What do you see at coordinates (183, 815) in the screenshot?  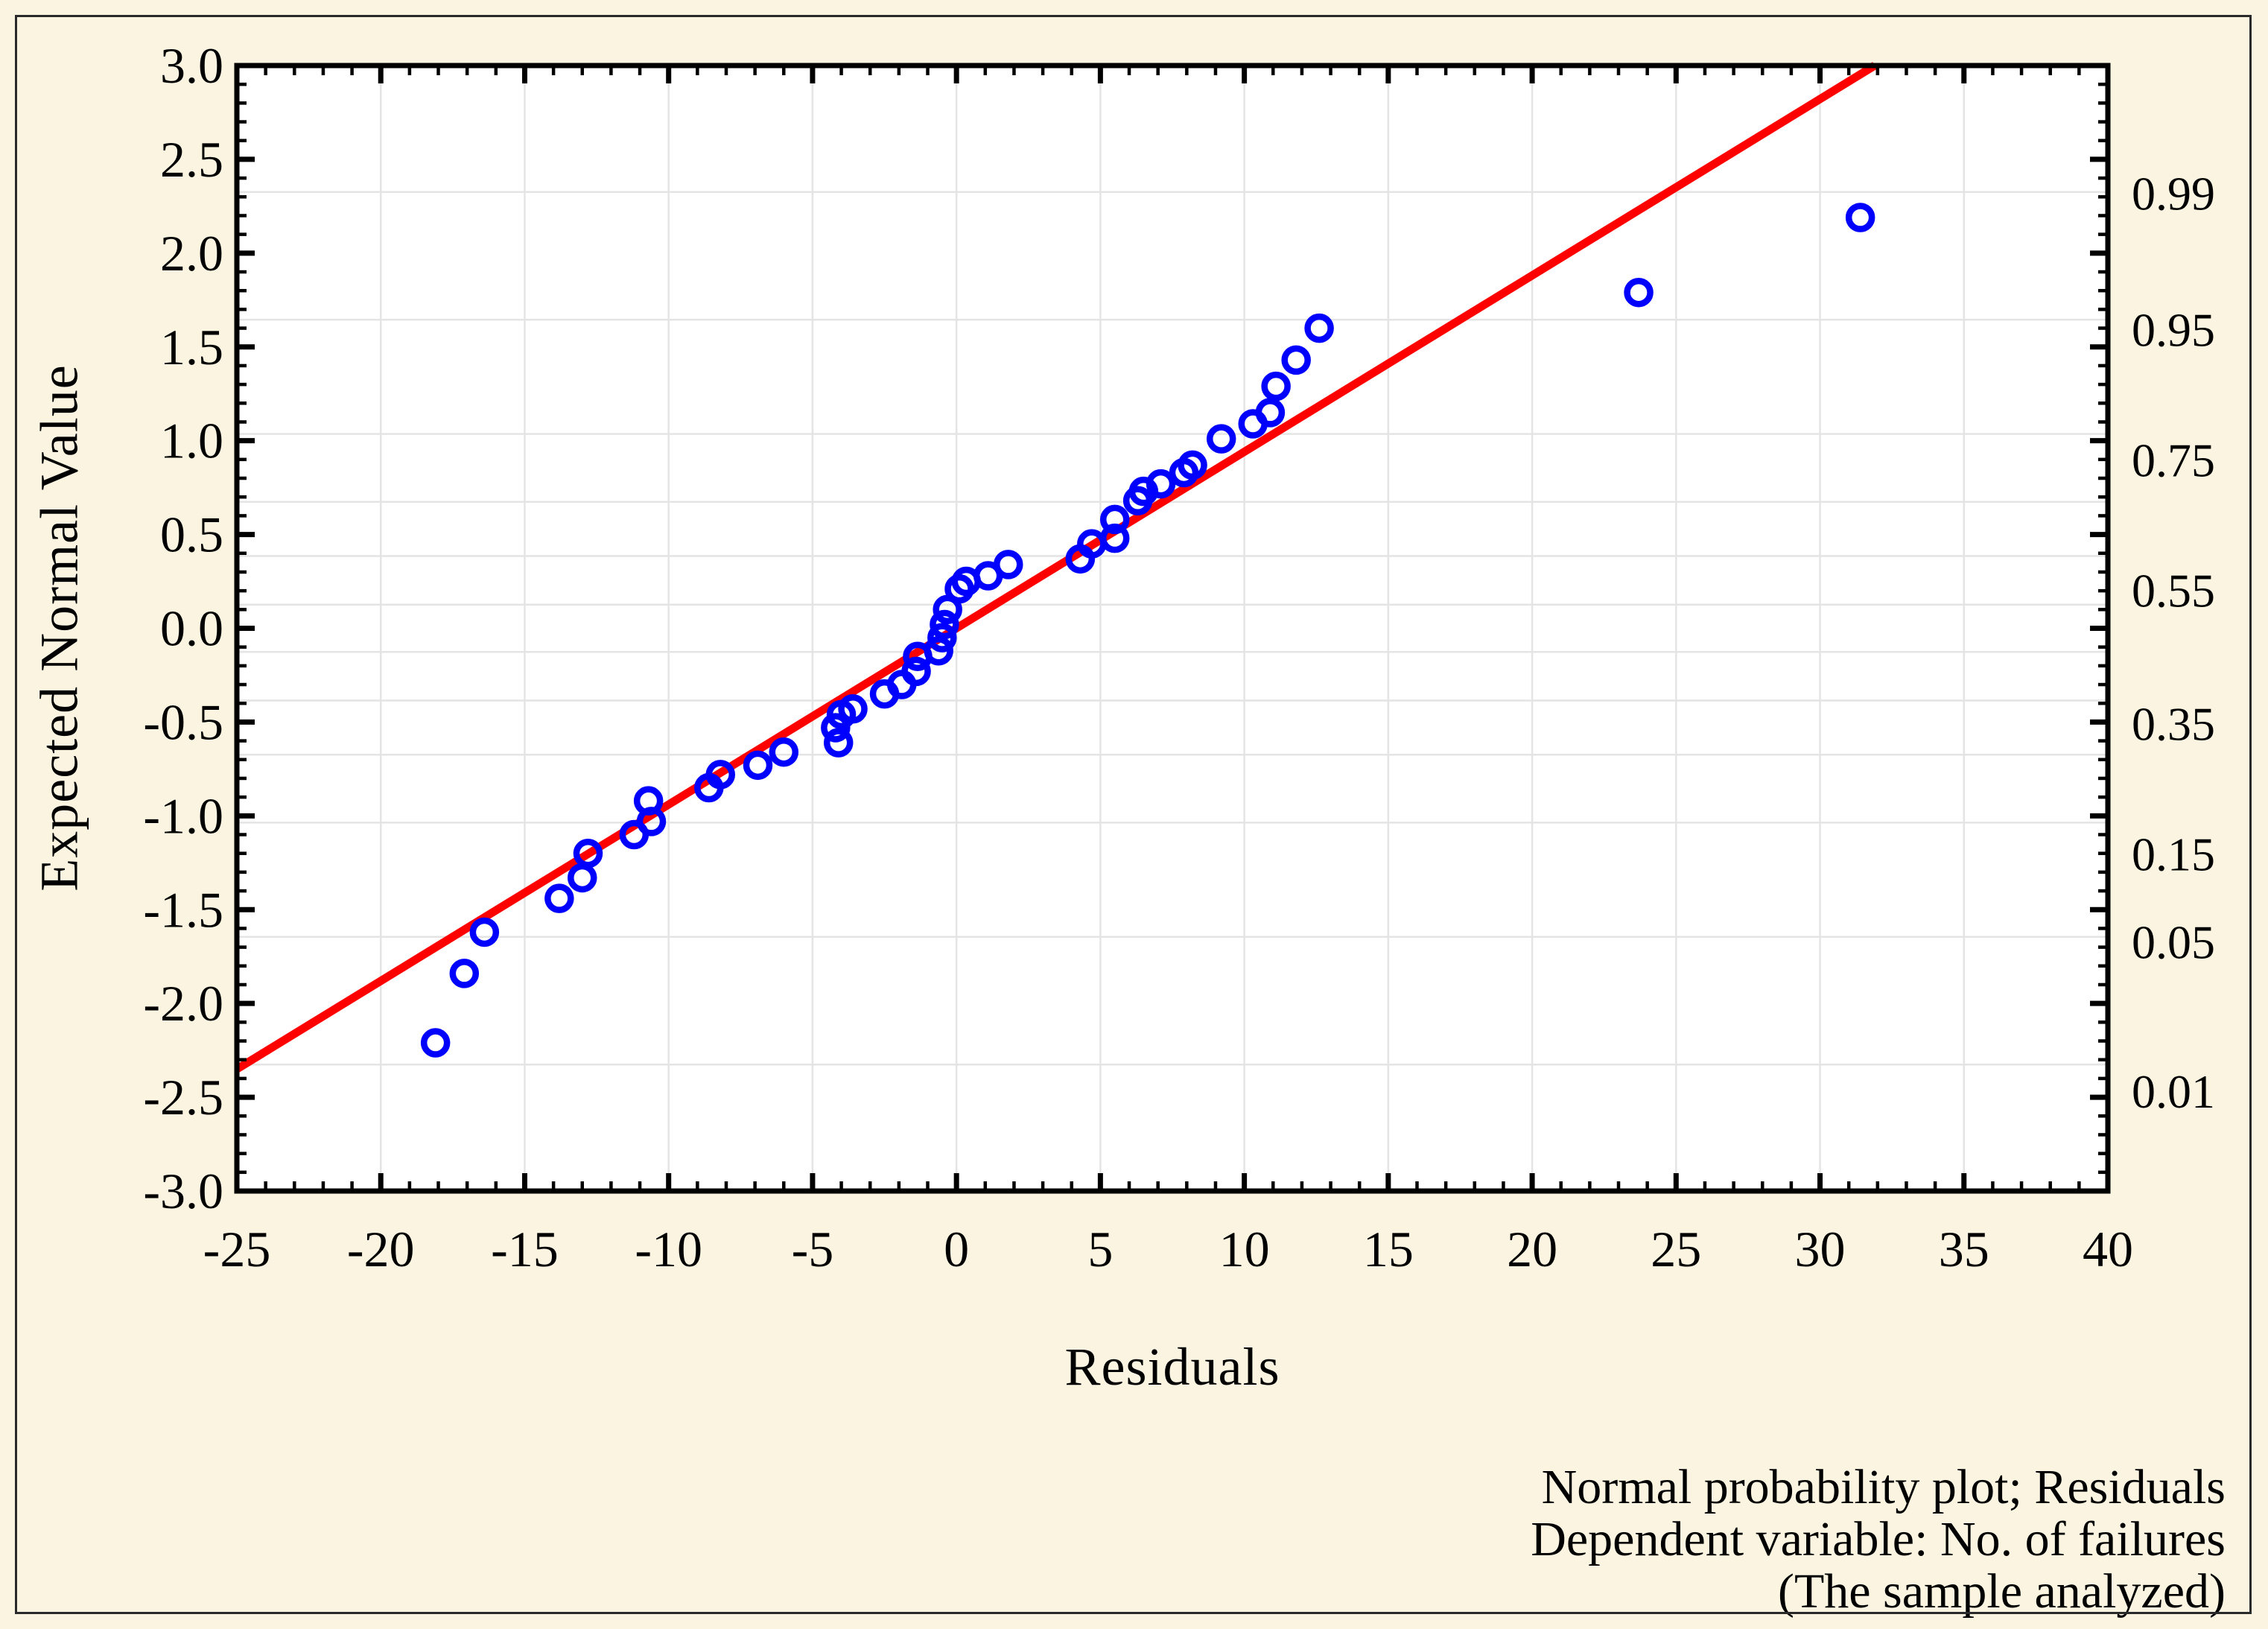 I see `y-tick-label: -1.0` at bounding box center [183, 815].